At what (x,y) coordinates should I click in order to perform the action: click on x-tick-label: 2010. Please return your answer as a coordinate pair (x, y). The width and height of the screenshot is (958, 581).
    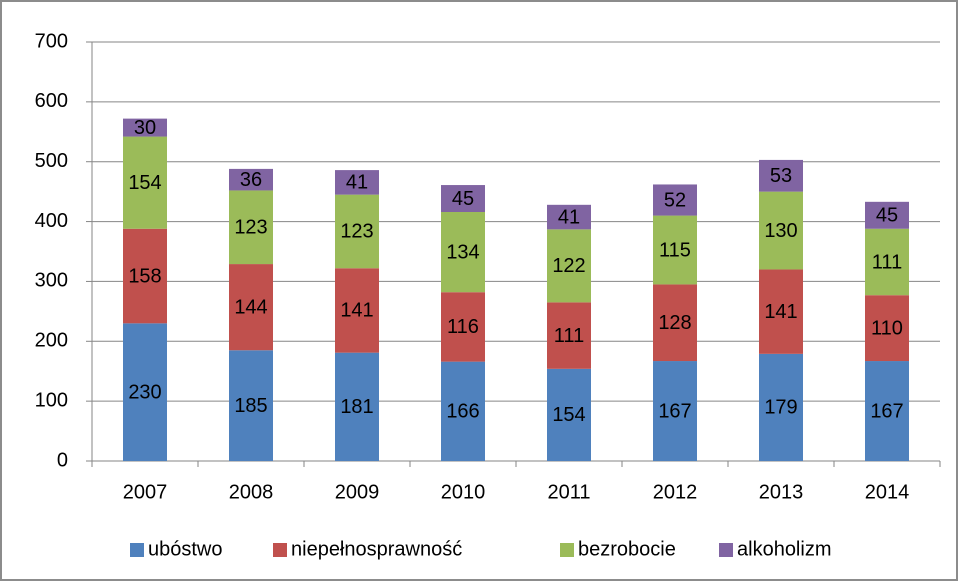
    Looking at the image, I should click on (463, 492).